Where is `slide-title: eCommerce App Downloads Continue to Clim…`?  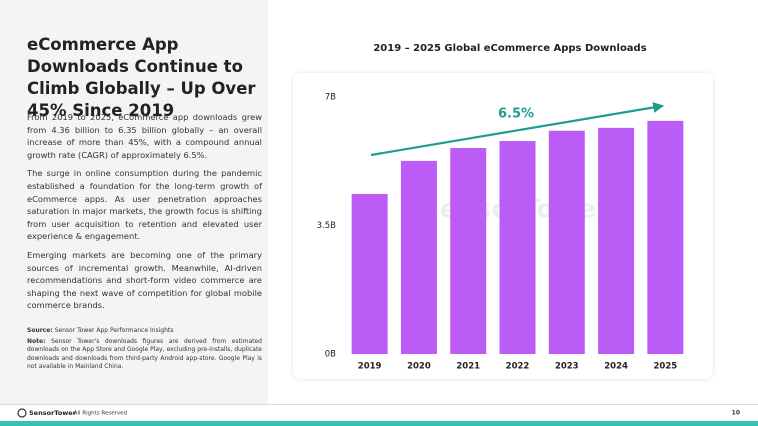
slide-title: eCommerce App Downloads Continue to Clim… is located at coordinates (141, 77).